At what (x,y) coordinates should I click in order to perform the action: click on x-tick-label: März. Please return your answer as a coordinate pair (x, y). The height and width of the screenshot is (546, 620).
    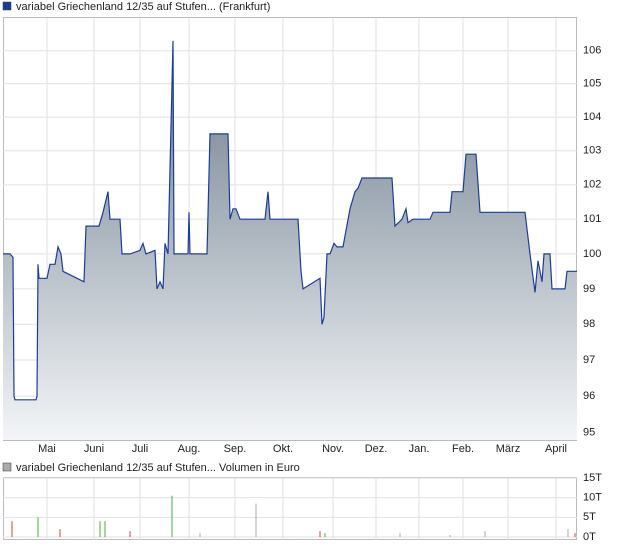
    Looking at the image, I should click on (508, 449).